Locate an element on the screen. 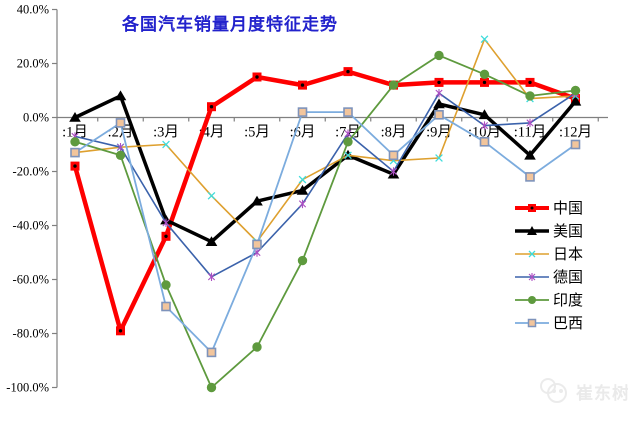  legend-item-japan: 日本 is located at coordinates (548, 253).